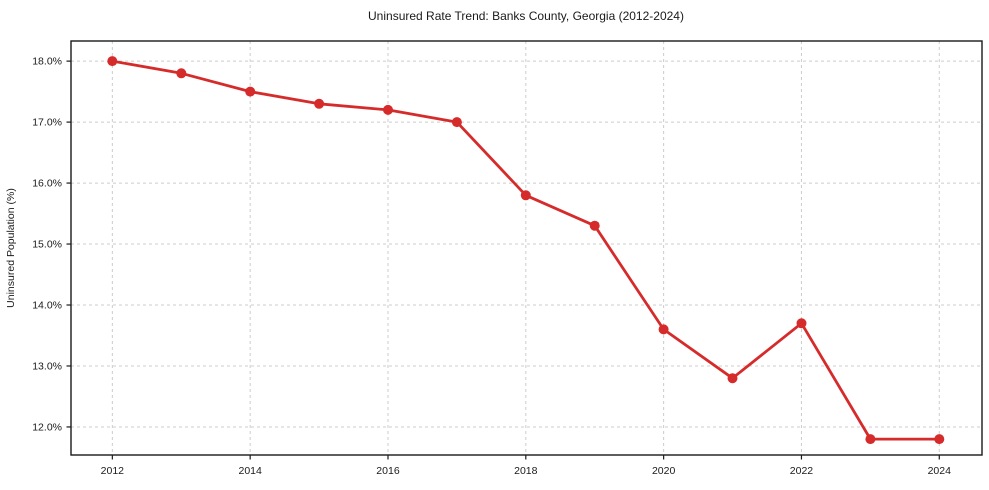  I want to click on y-tick-label: 15.0%, so click(47, 245).